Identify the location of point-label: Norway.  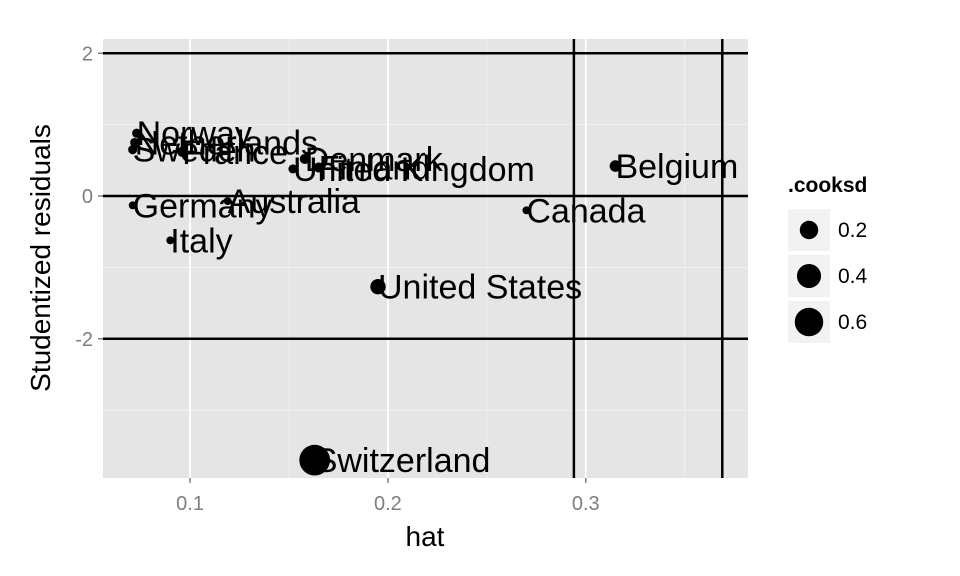
(194, 134).